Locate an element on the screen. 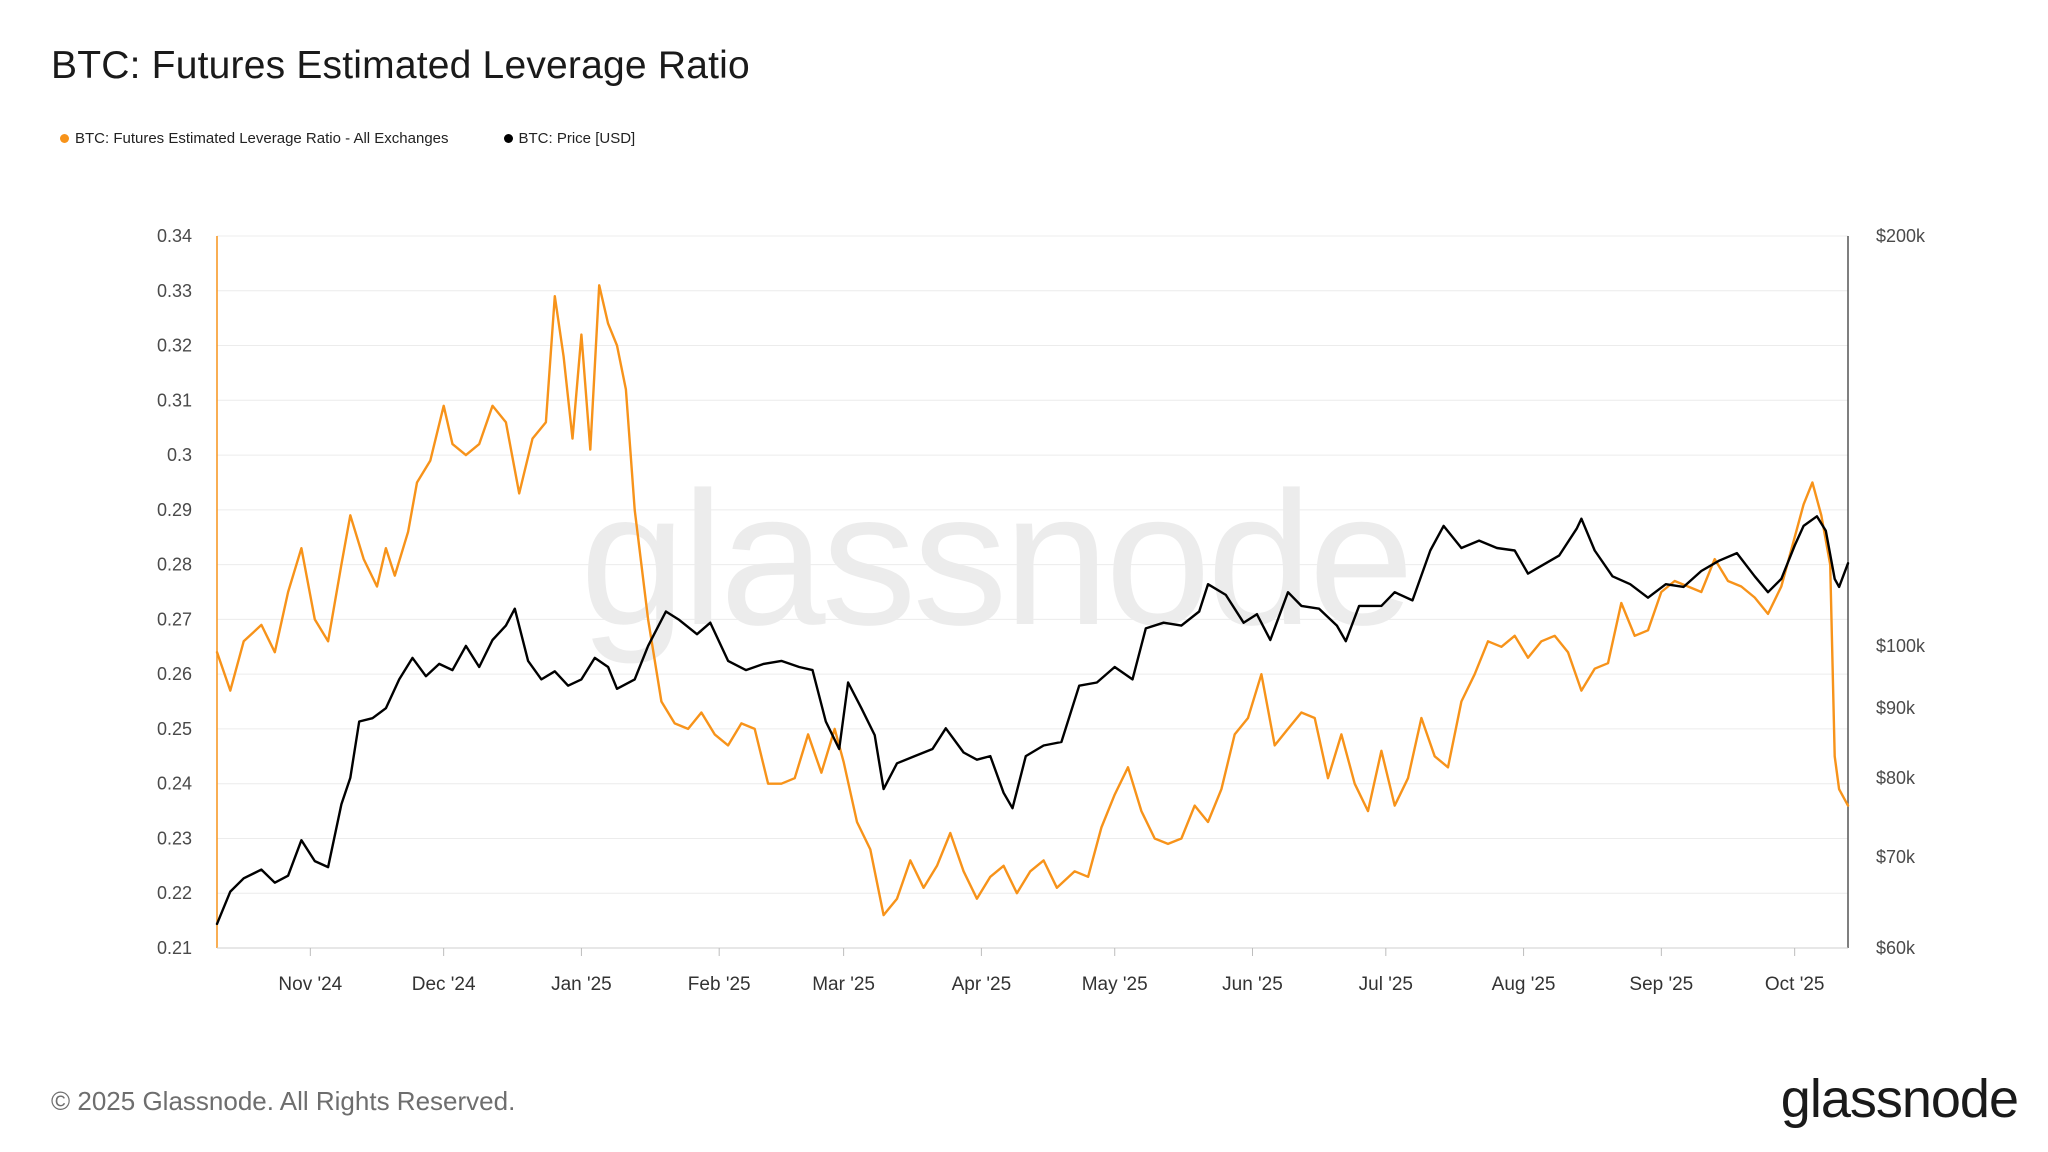  glassnode-logo: glassnode is located at coordinates (1899, 1099).